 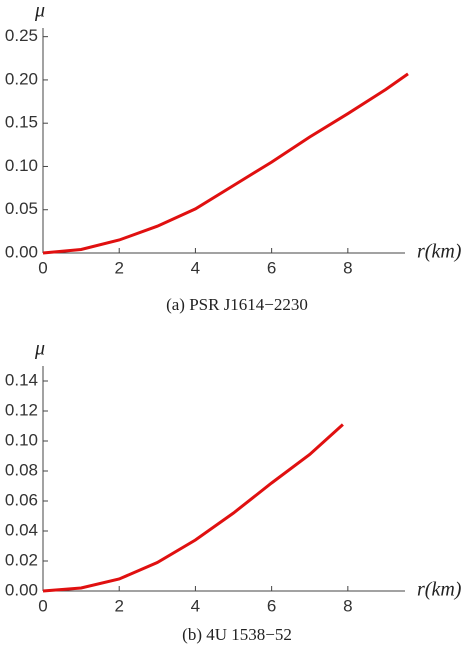 What do you see at coordinates (21, 122) in the screenshot?
I see `y-tick-label: 0.15` at bounding box center [21, 122].